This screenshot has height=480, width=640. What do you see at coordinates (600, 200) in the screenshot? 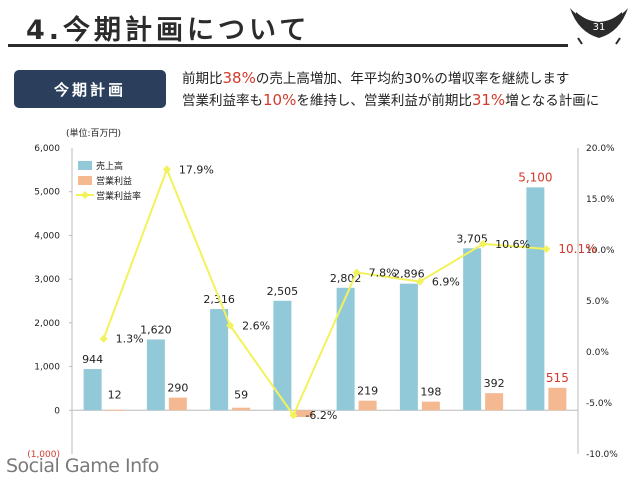
I see `right-tick-label: 15.0%` at bounding box center [600, 200].